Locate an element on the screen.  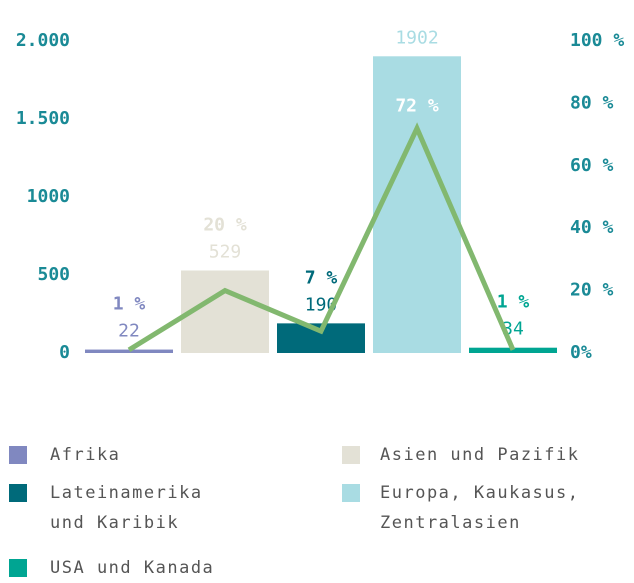
y2-tick-label: 60 % is located at coordinates (592, 165).